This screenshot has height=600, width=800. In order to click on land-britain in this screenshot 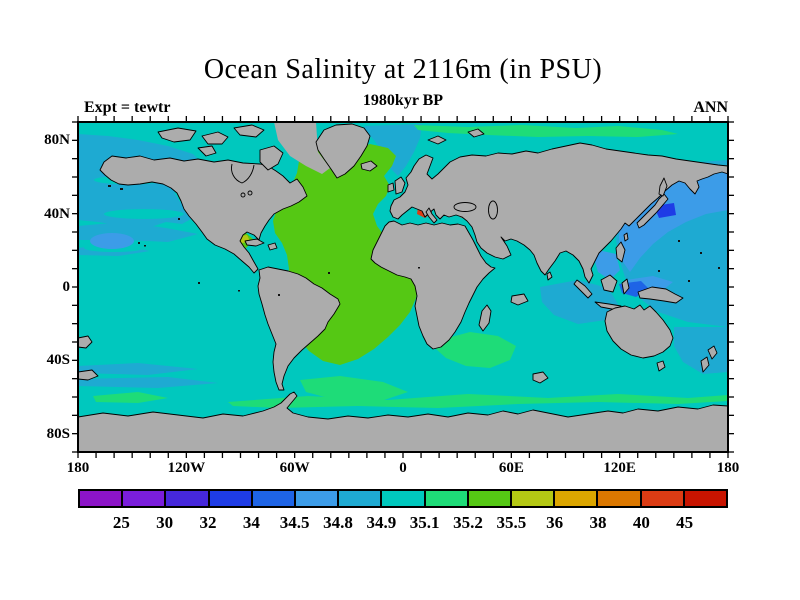, I will do `click(400, 185)`.